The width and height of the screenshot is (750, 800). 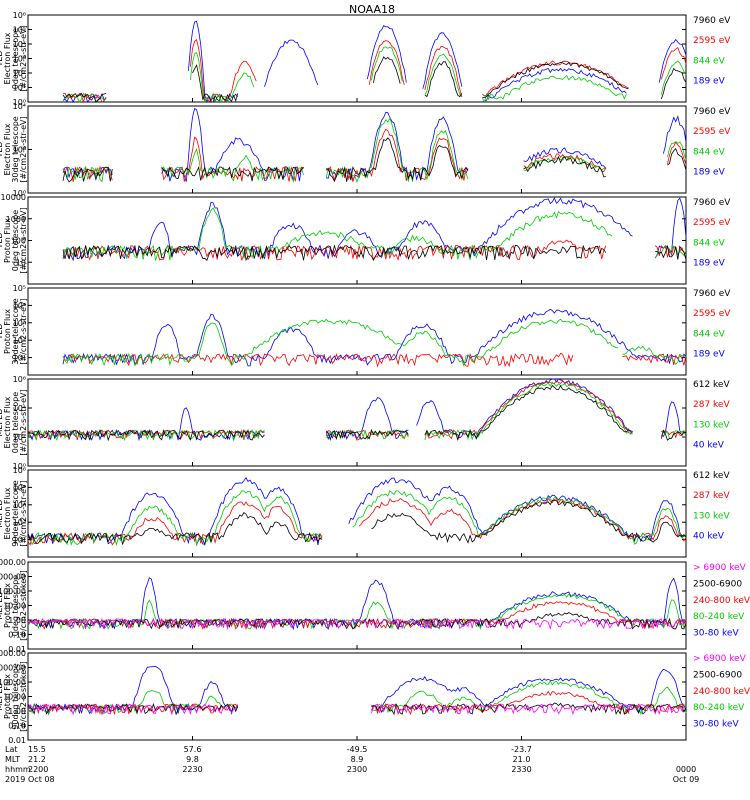 What do you see at coordinates (686, 769) in the screenshot?
I see `x-tick-label-hhmm: 0000` at bounding box center [686, 769].